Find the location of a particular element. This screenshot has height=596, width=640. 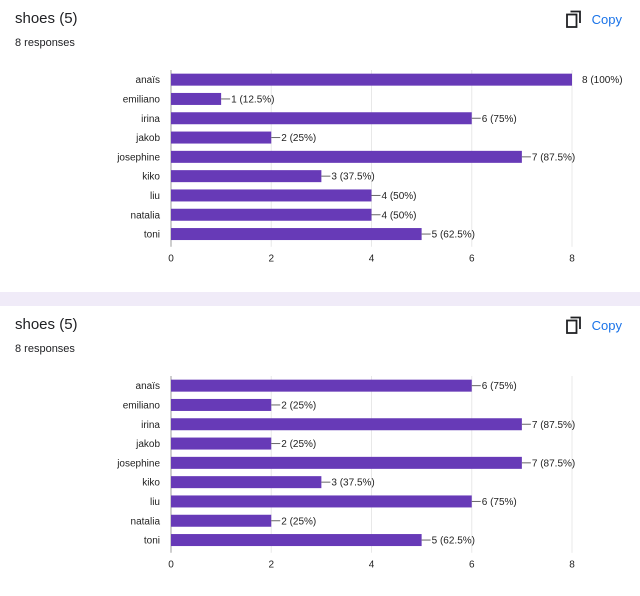

data-label: 1 (12.5%) is located at coordinates (252, 99).